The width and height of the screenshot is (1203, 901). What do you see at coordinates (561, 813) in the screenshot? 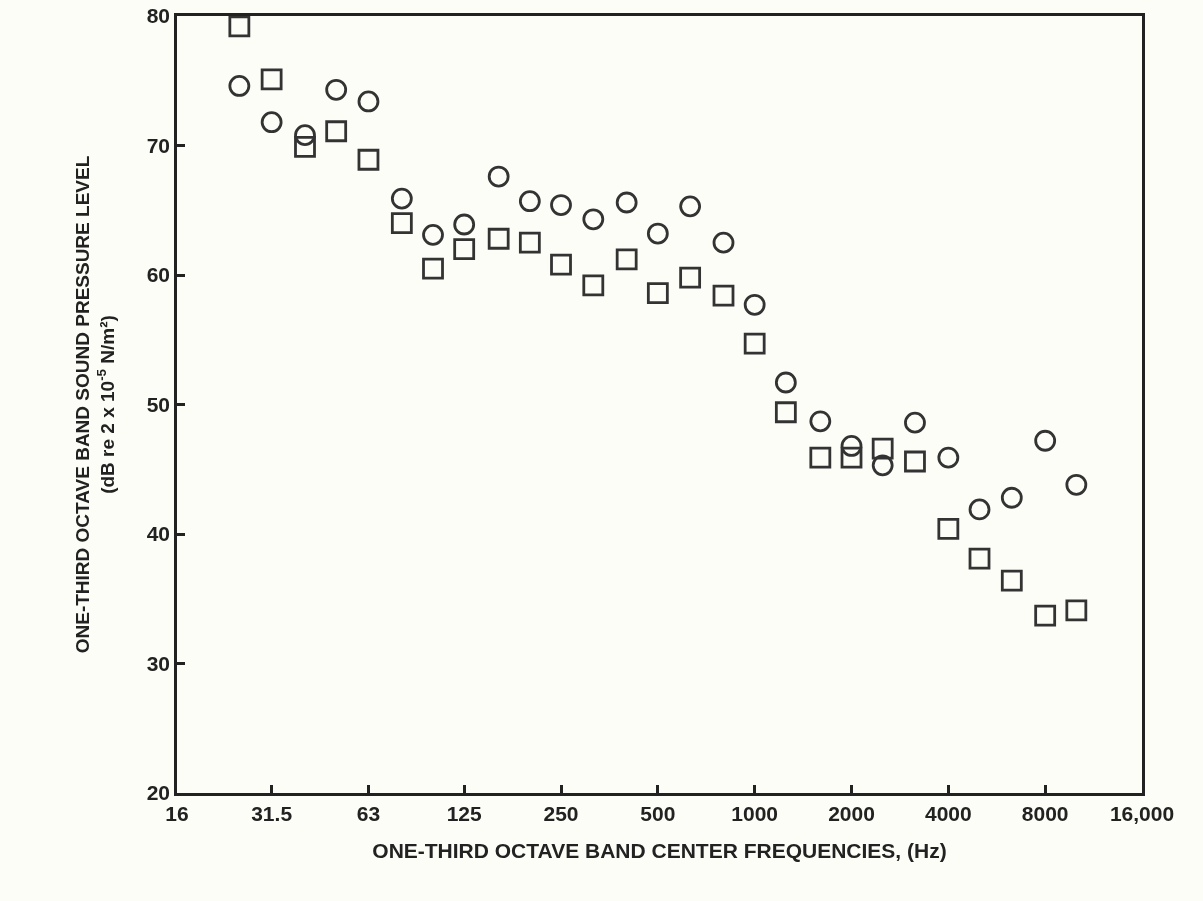
I see `x-tick-label: 250` at bounding box center [561, 813].